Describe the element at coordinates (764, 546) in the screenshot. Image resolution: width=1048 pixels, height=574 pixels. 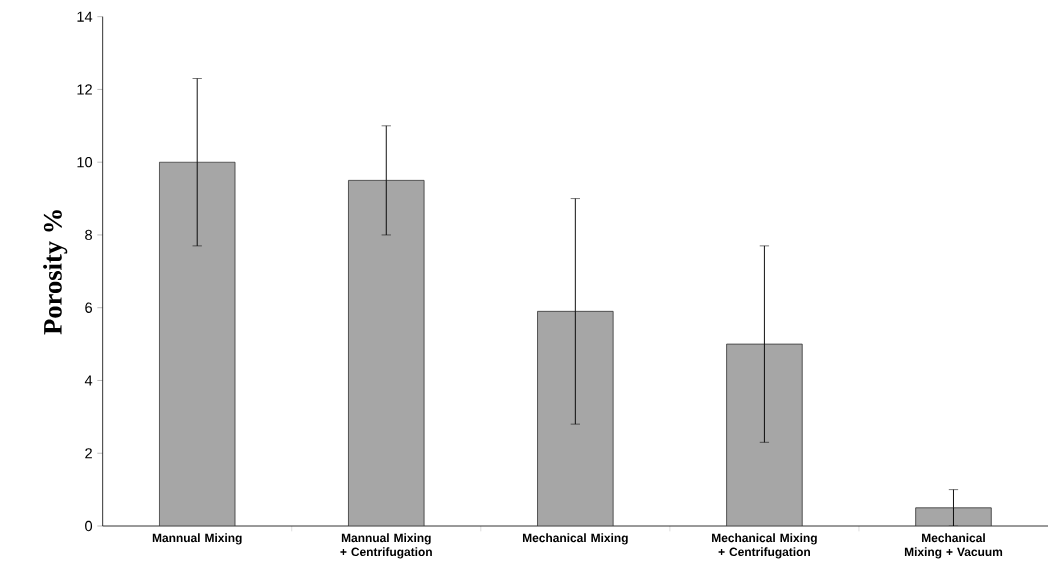
I see `x-tick-label: Mechanical Mixing + Centrifugation` at that location.